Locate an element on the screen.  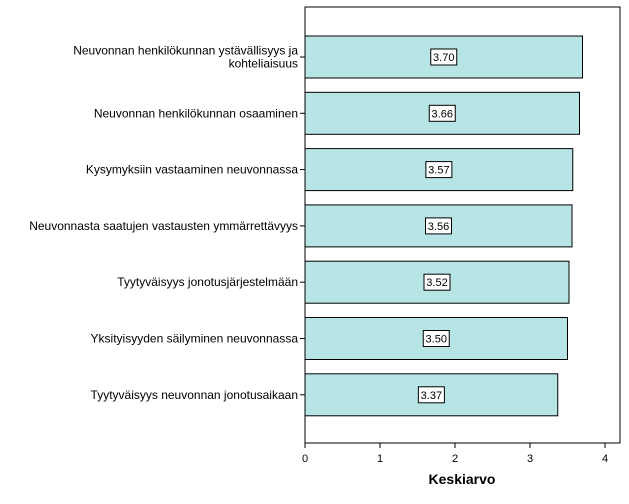
data-label: 3.66 is located at coordinates (442, 114).